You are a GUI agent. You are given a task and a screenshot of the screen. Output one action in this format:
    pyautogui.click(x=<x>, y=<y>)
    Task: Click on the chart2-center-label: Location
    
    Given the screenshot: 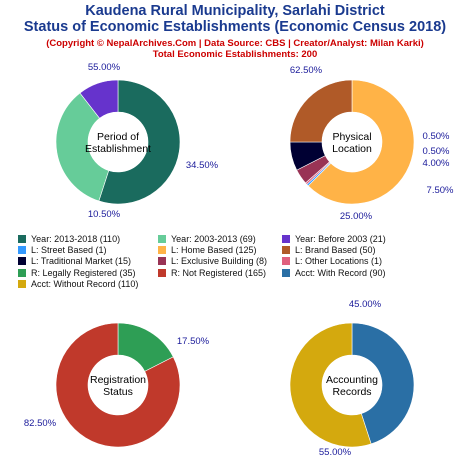 What is the action you would take?
    pyautogui.click(x=352, y=149)
    